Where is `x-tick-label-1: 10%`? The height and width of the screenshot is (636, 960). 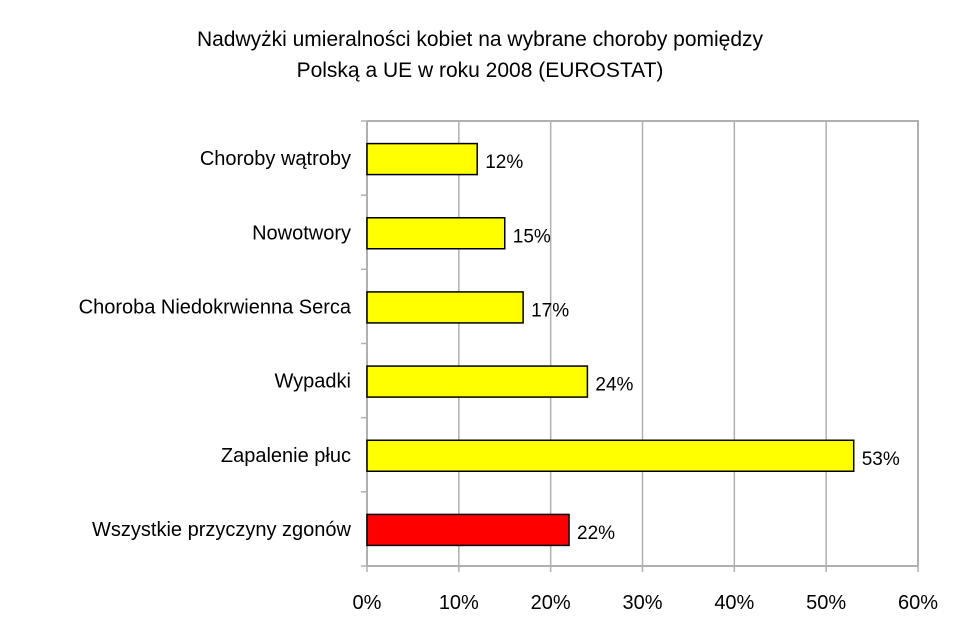 x-tick-label-1: 10% is located at coordinates (459, 603).